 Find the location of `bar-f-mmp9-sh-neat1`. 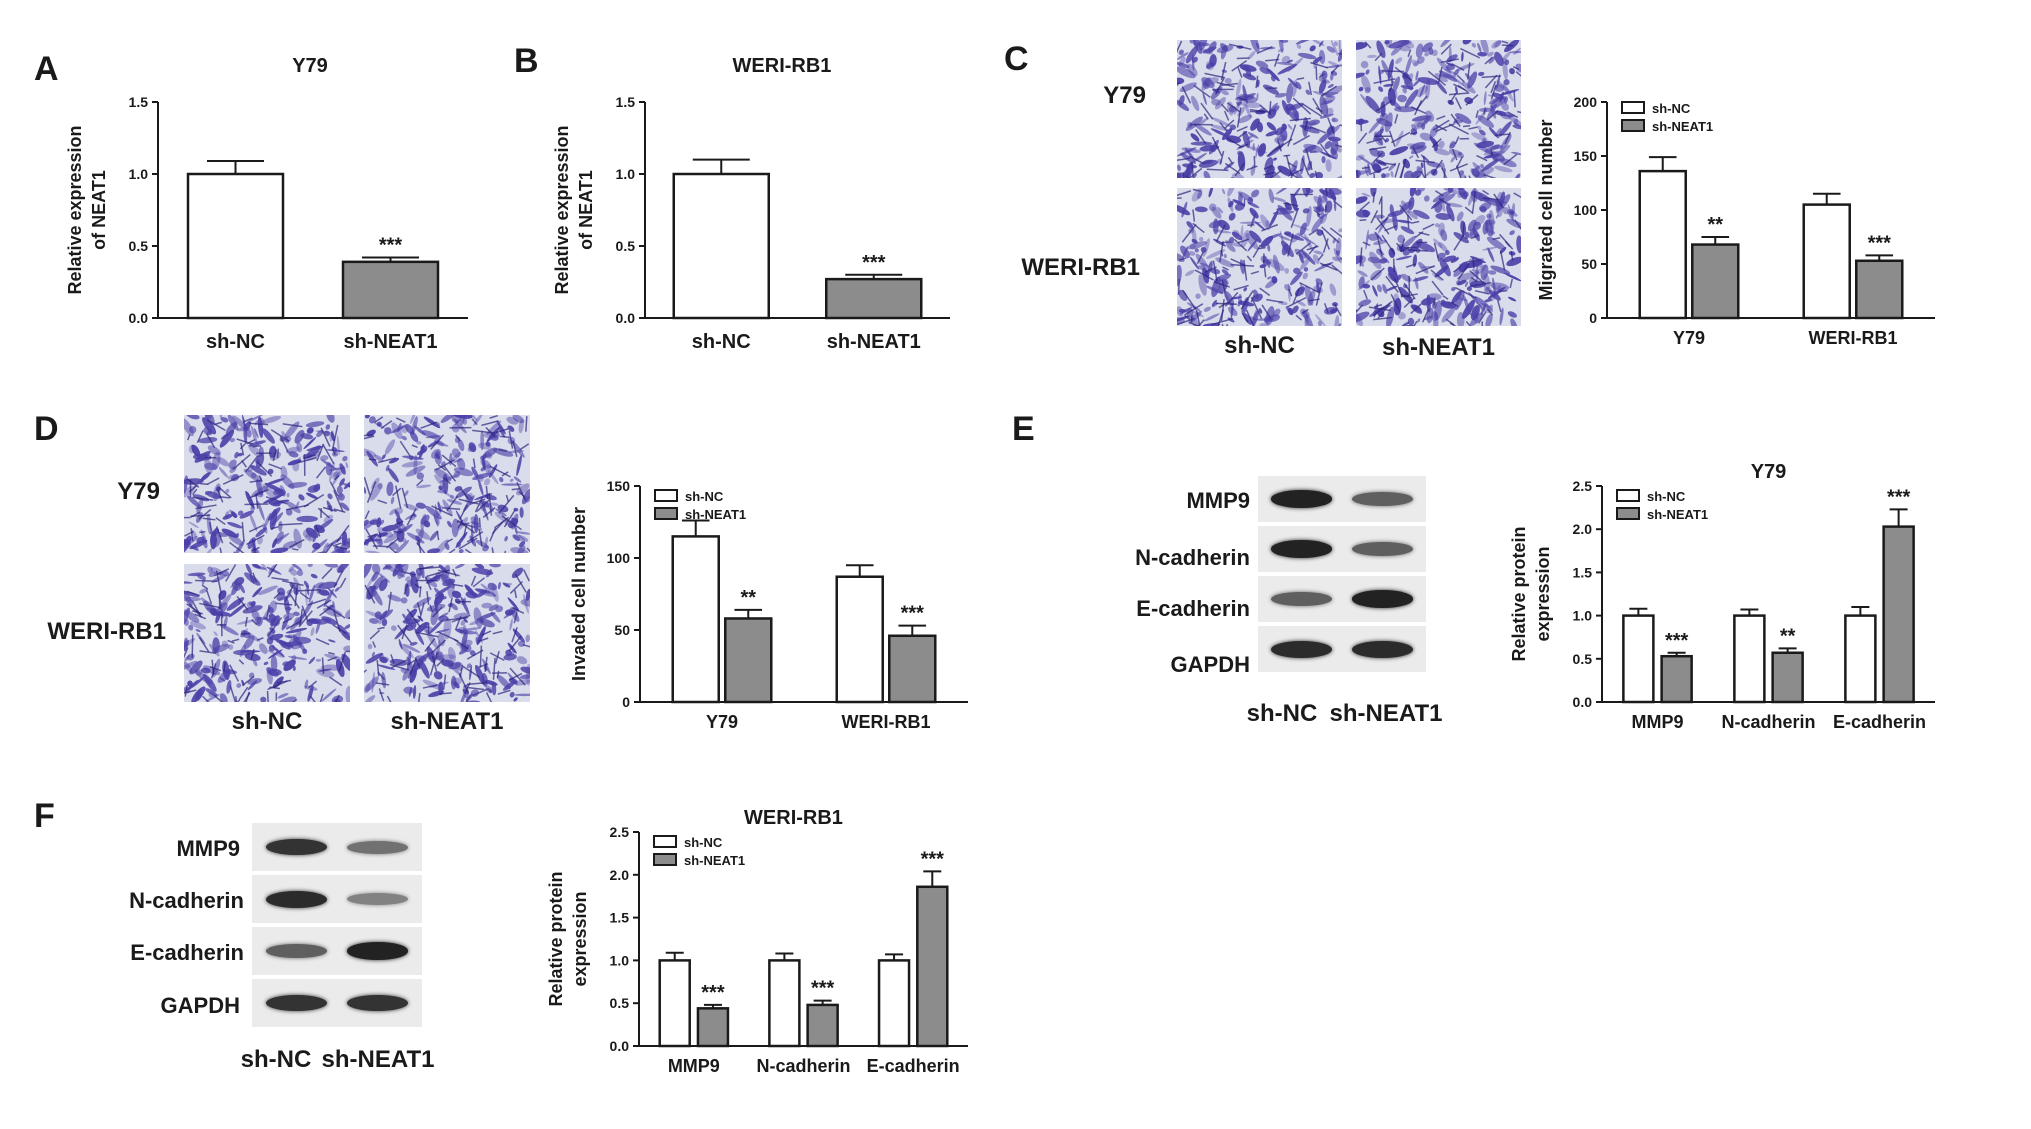

bar-f-mmp9-sh-neat1 is located at coordinates (713, 1027).